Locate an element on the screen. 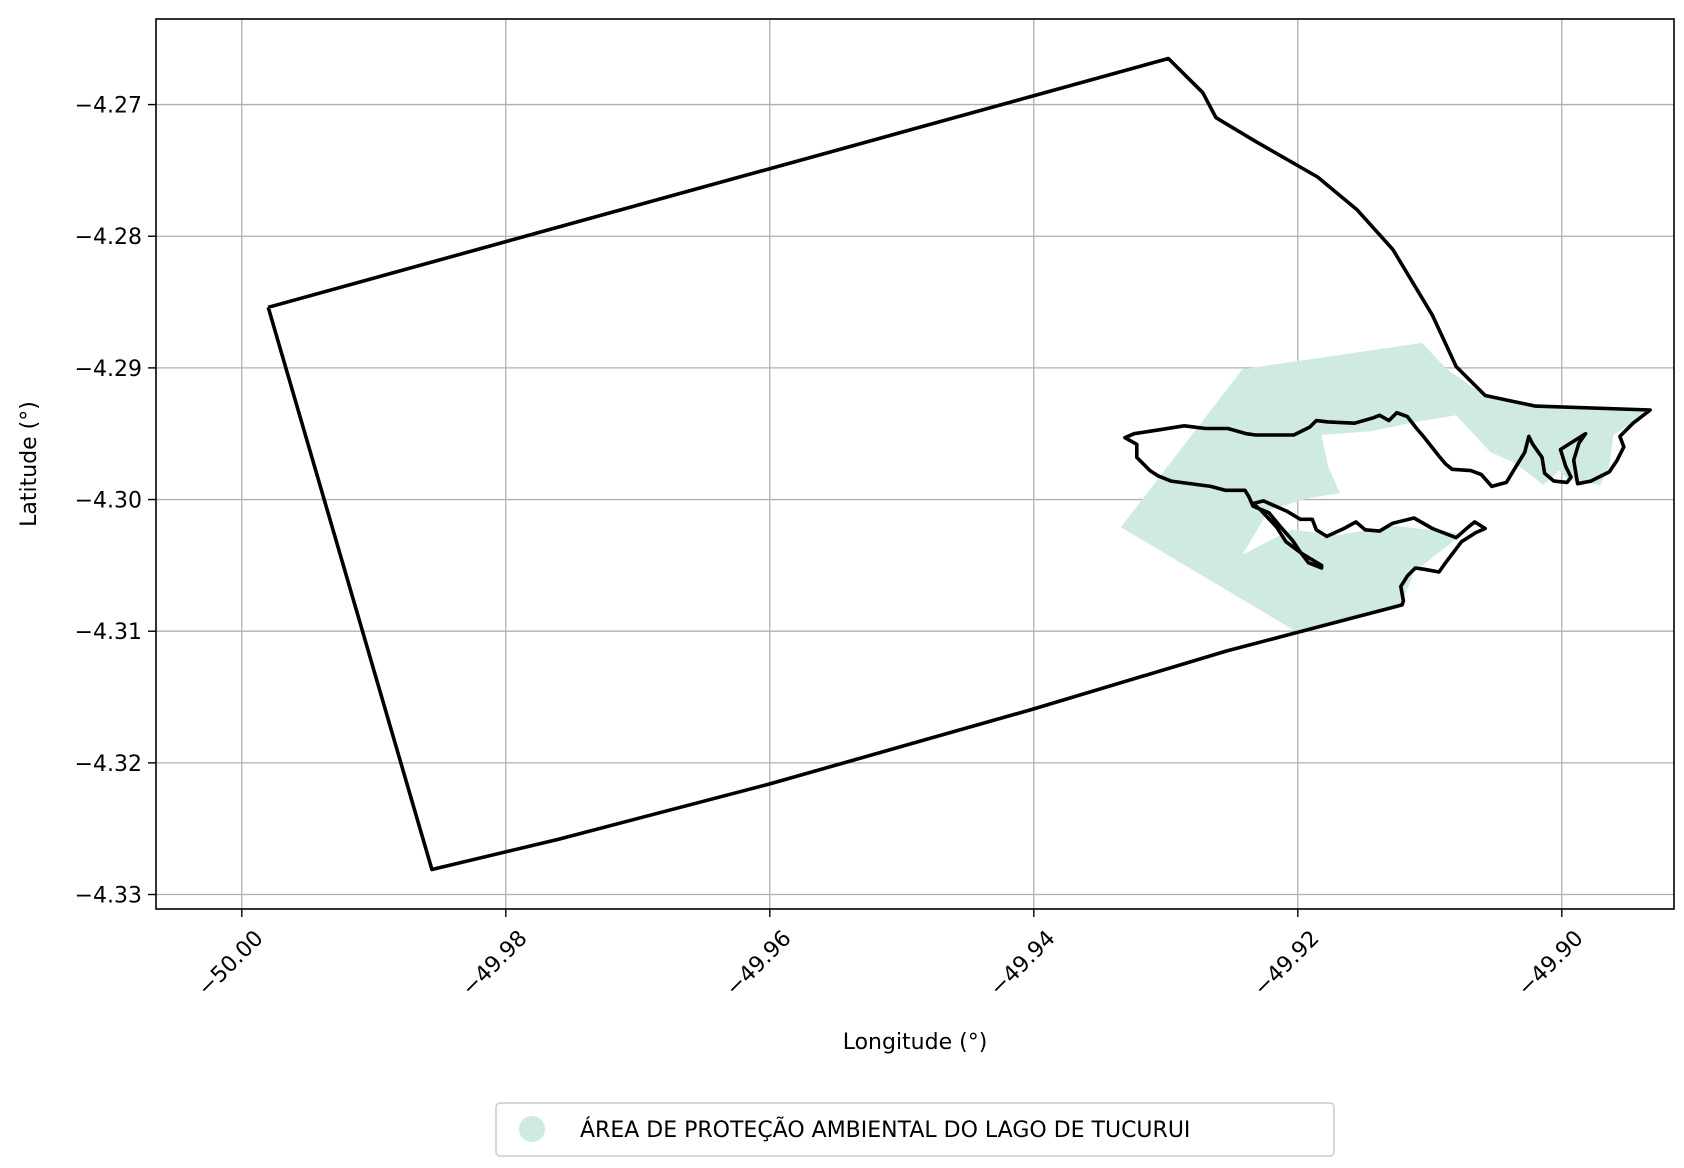 This screenshot has width=1684, height=1168. y-axis-label: Latitude (°) is located at coordinates (29, 464).